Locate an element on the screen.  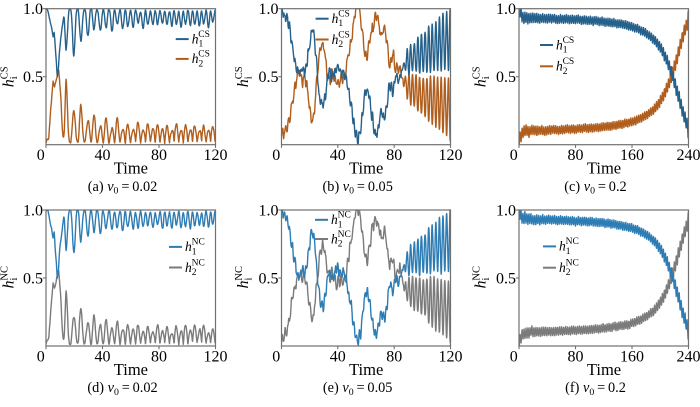
svg-text: (c) v0 = 0.2 is located at coordinates (595, 188).